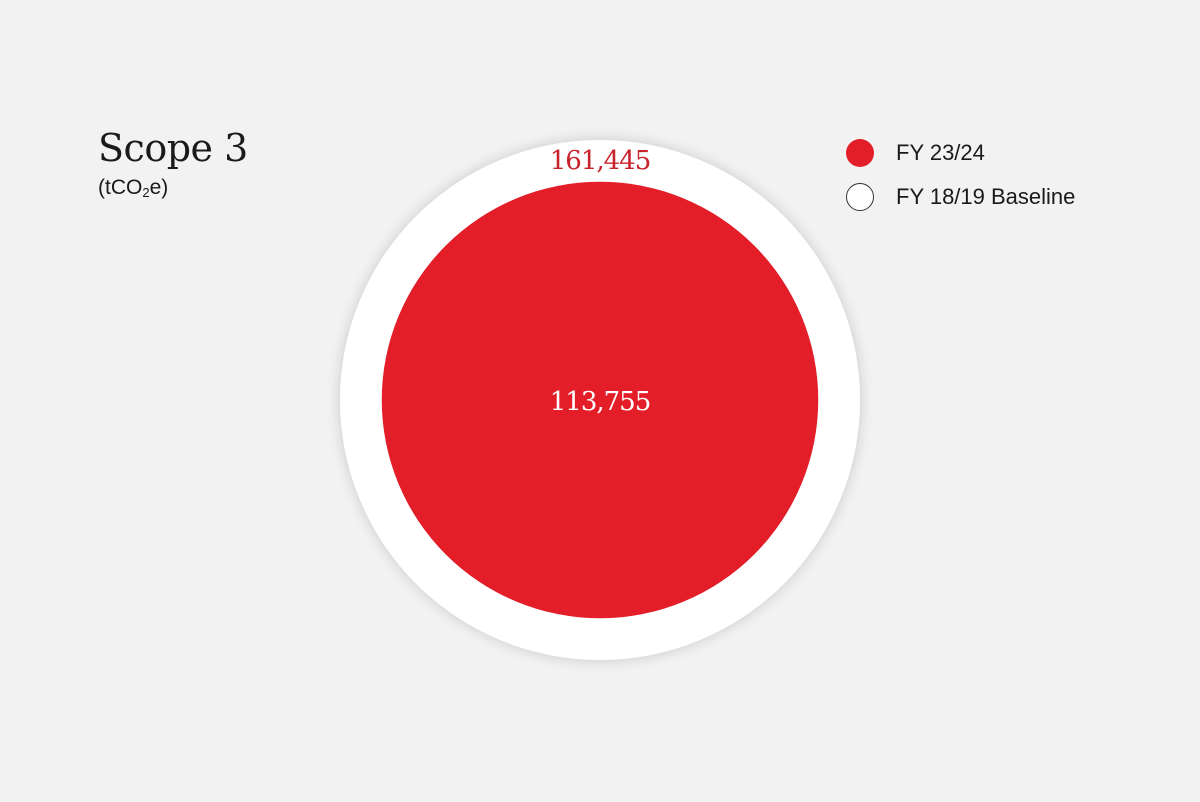  Describe the element at coordinates (120, 187) in the screenshot. I see `unit-prefix: (tCO` at that location.